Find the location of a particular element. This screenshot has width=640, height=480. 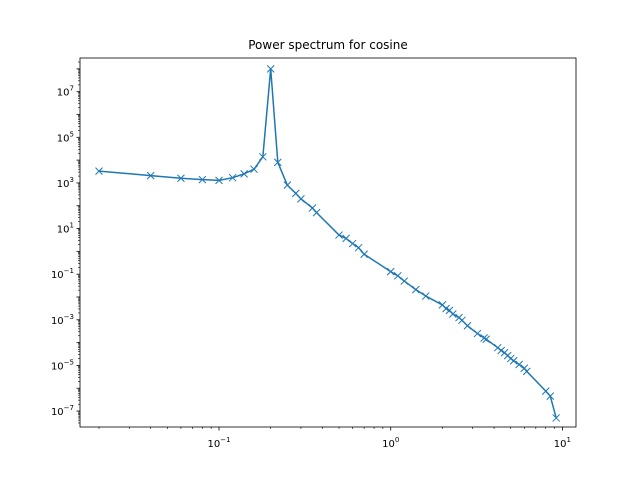

y-tick-label: 10⁻⁷ is located at coordinates (62, 411).